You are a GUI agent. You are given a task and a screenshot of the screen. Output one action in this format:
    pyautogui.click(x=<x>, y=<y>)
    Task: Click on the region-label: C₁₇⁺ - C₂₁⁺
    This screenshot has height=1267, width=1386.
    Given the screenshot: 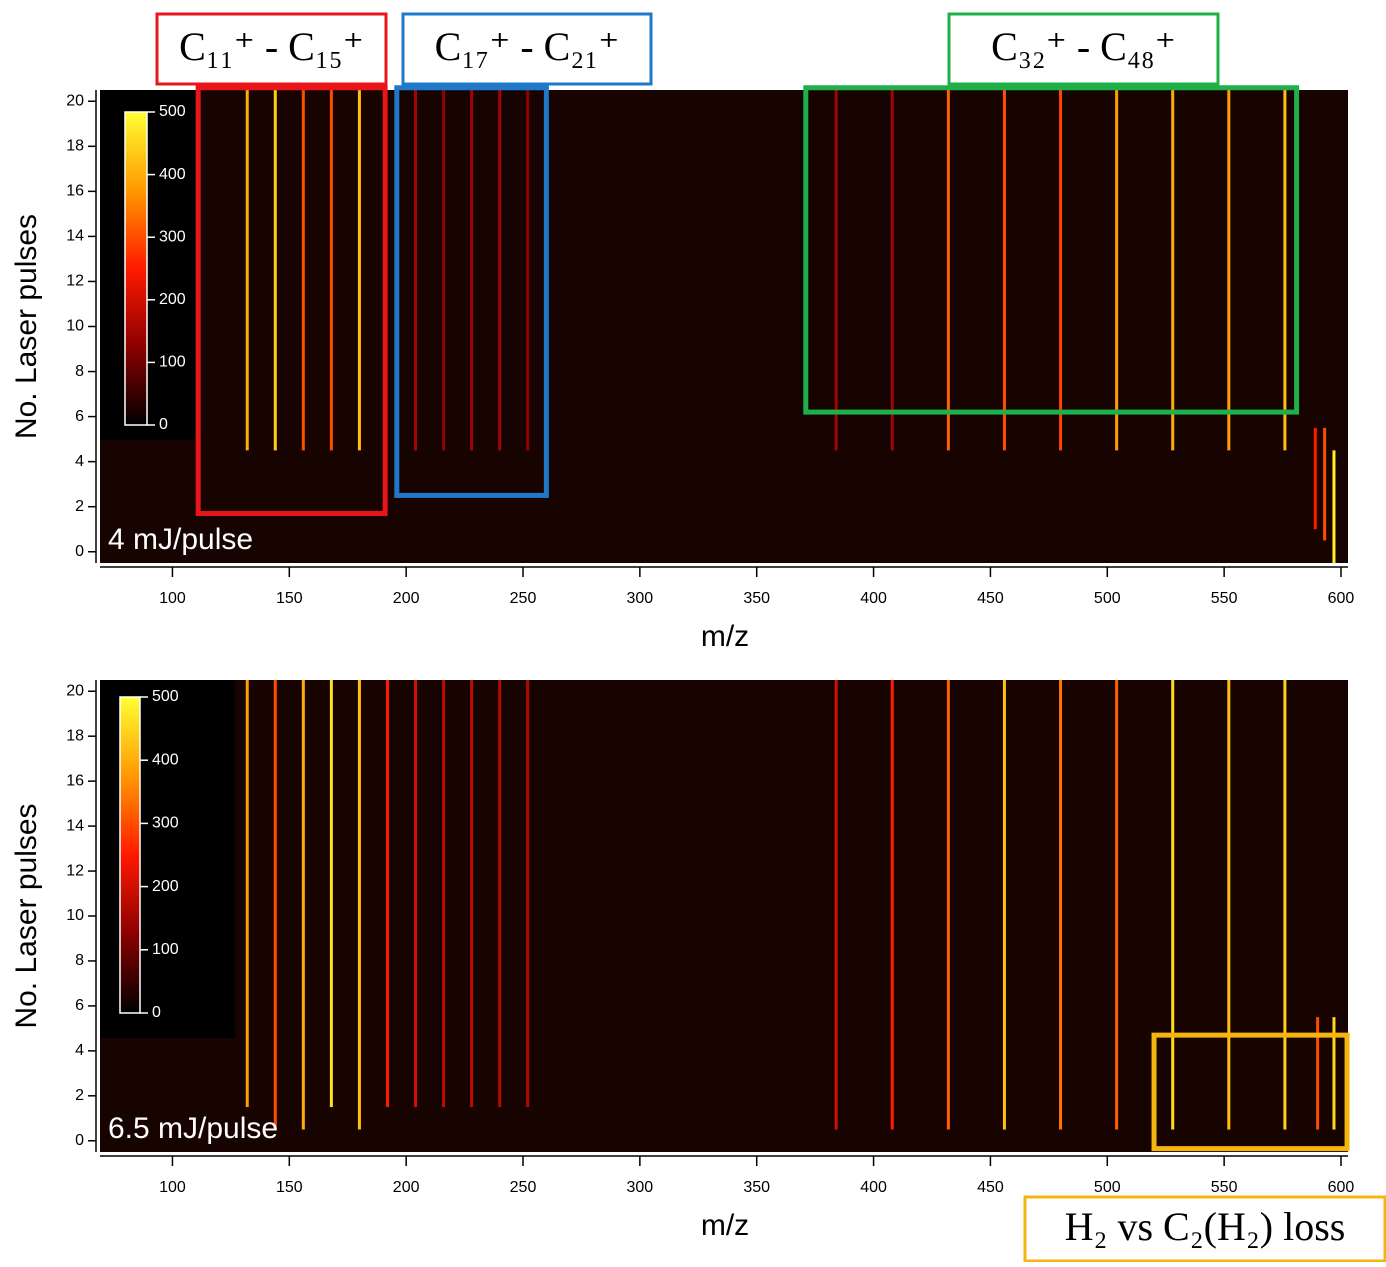 What is the action you would take?
    pyautogui.click(x=527, y=46)
    